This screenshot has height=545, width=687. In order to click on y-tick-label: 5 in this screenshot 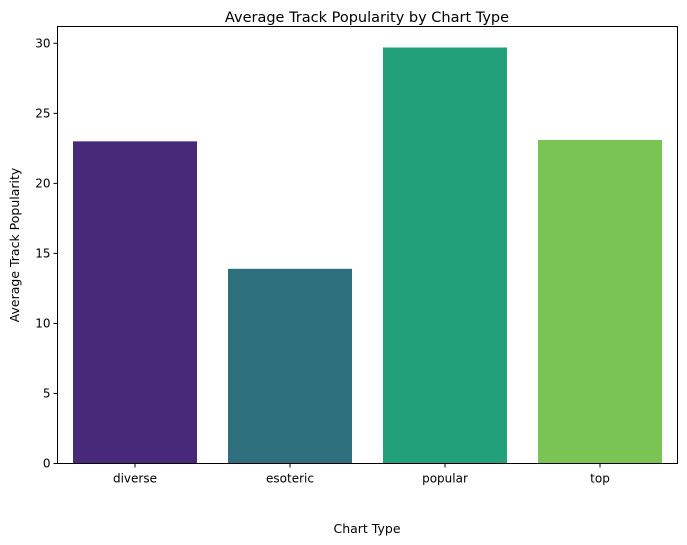, I will do `click(47, 393)`.